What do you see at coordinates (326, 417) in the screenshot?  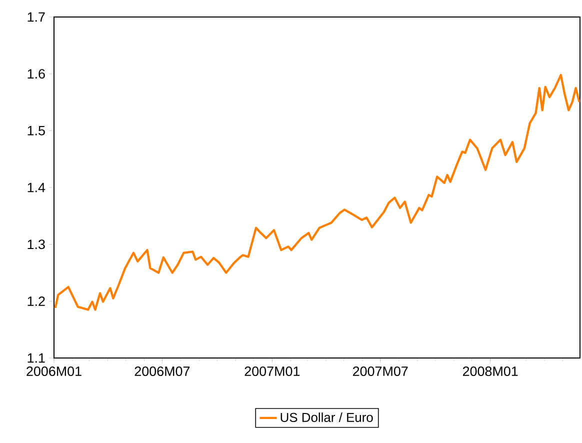 I see `legend-label: US Dollar / Euro` at bounding box center [326, 417].